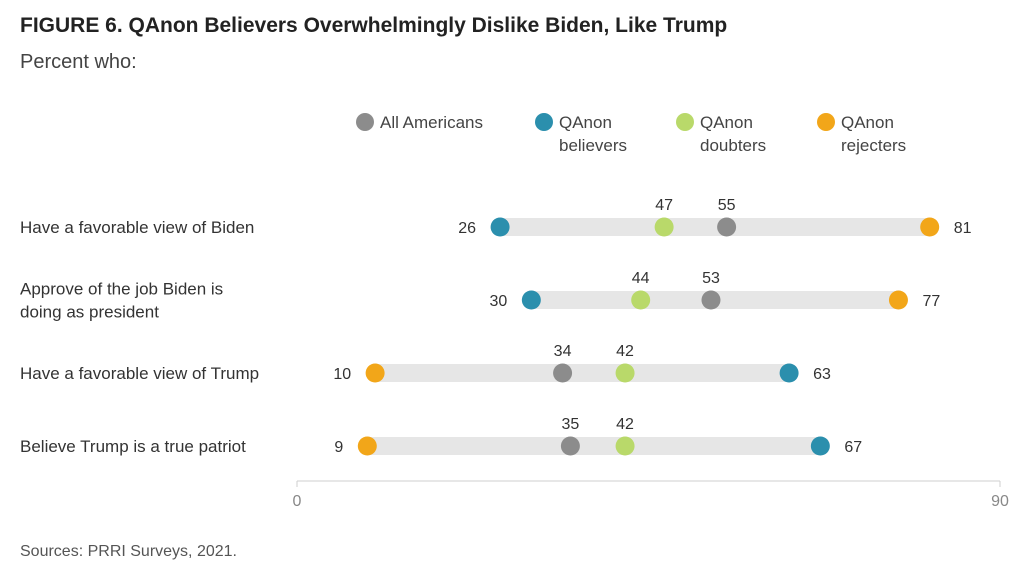  What do you see at coordinates (89, 312) in the screenshot?
I see `row-label: doing as president` at bounding box center [89, 312].